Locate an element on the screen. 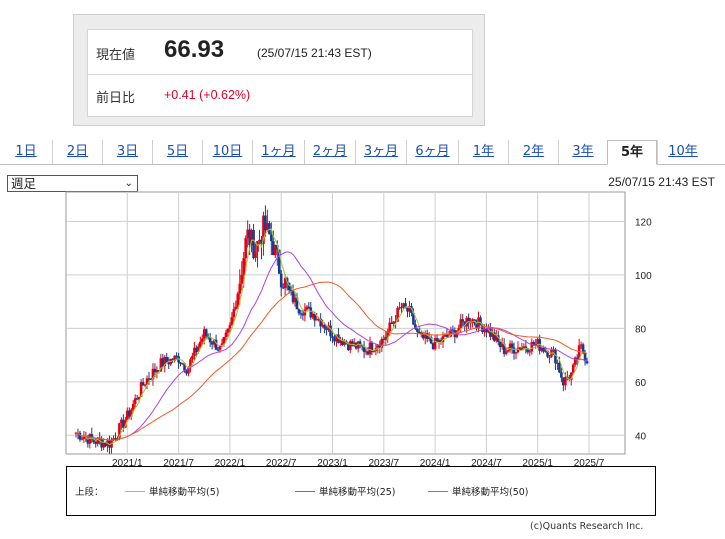 This screenshot has width=725, height=539. y-tick-label: 80 is located at coordinates (641, 329).